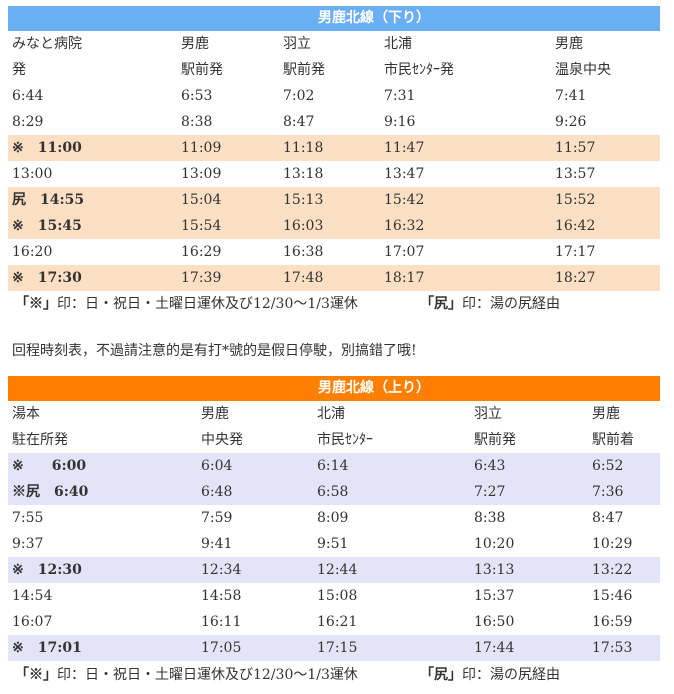 This screenshot has width=674, height=694. Describe the element at coordinates (494, 622) in the screenshot. I see `time-cell: 16:50` at that location.